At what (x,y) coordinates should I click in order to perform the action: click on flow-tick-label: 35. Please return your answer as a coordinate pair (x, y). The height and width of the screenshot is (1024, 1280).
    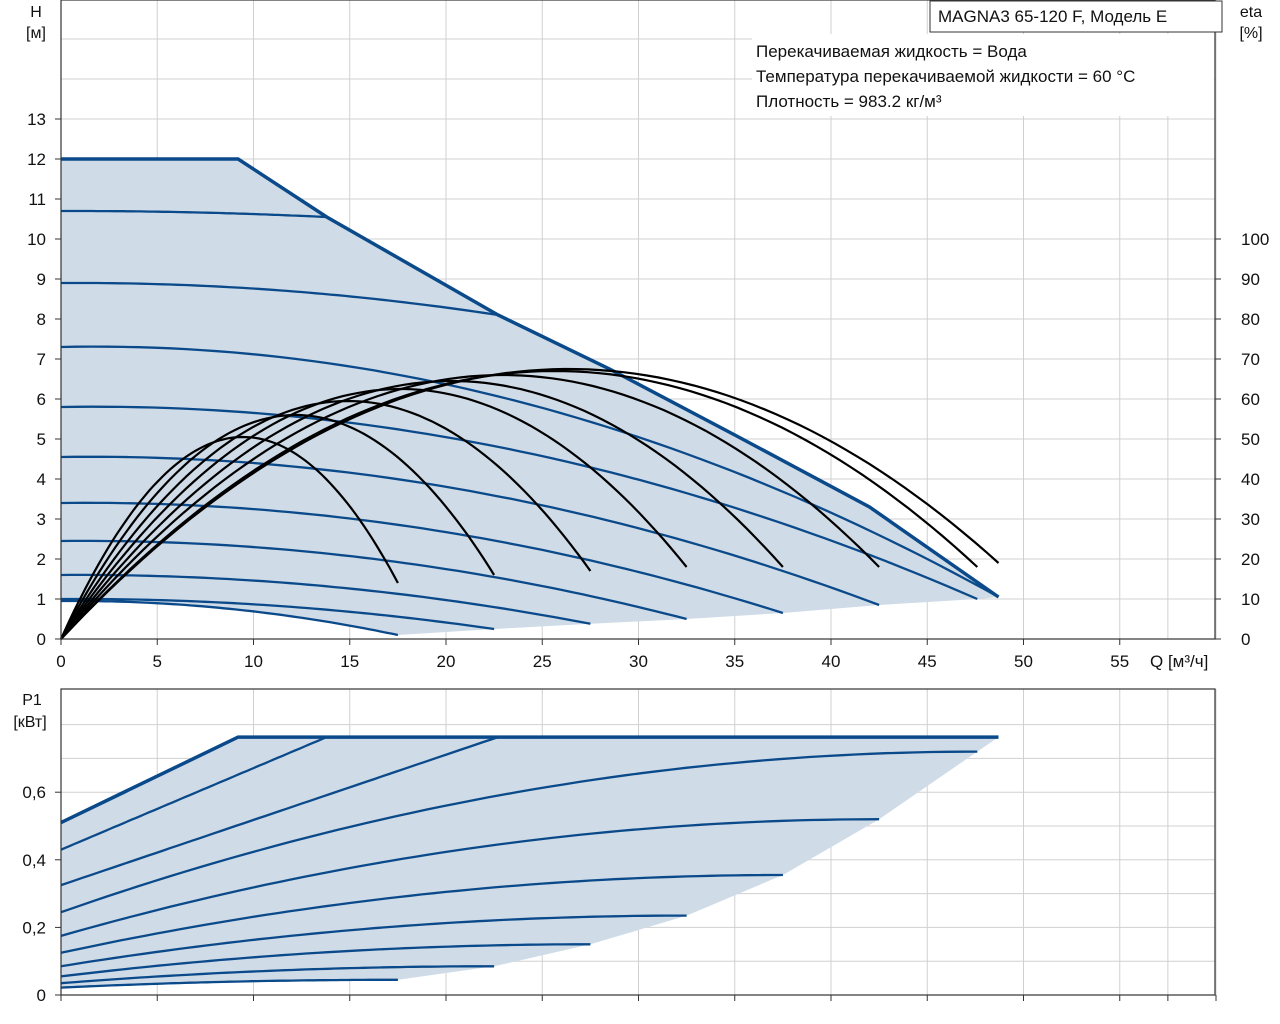
    Looking at the image, I should click on (734, 661).